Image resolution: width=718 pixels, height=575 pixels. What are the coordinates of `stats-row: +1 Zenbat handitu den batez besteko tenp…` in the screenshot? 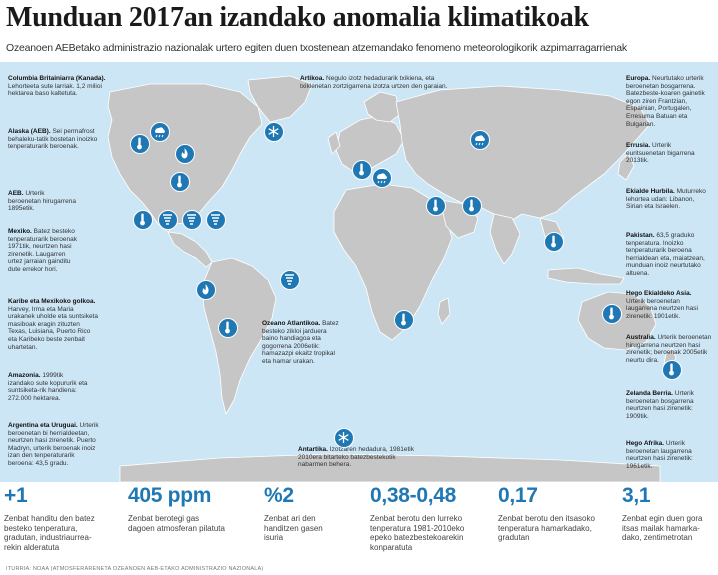 It's located at (359, 524).